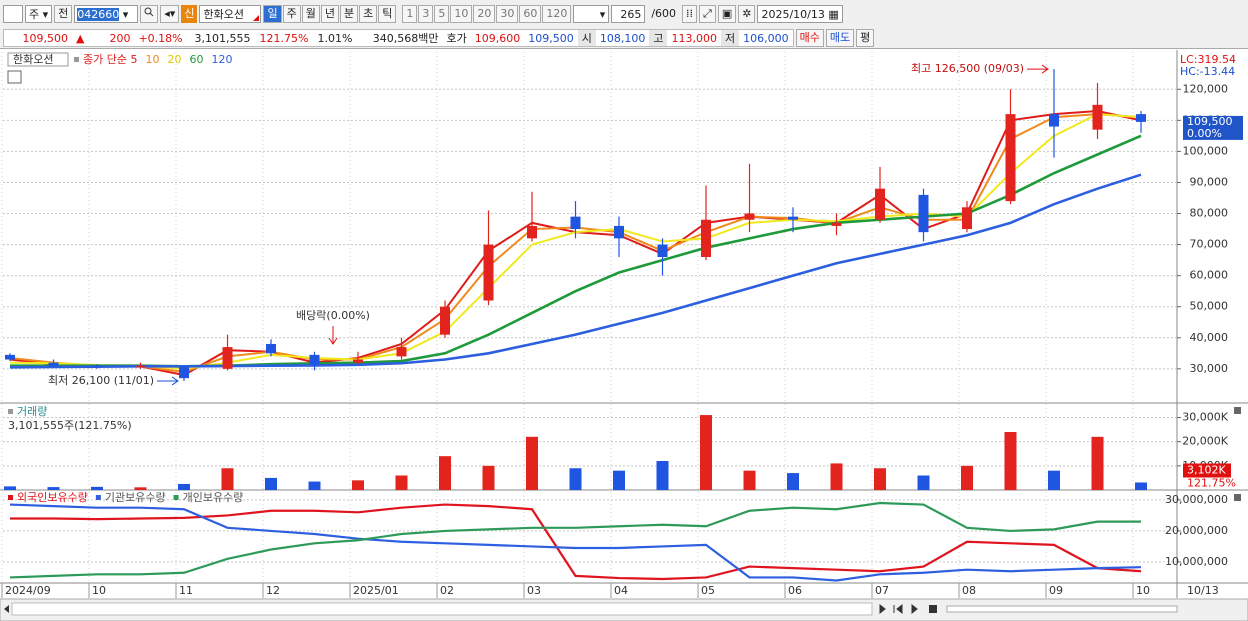 Image resolution: width=1248 pixels, height=621 pixels. Describe the element at coordinates (795, 590) in the screenshot. I see `x-tick-label: 06` at that location.